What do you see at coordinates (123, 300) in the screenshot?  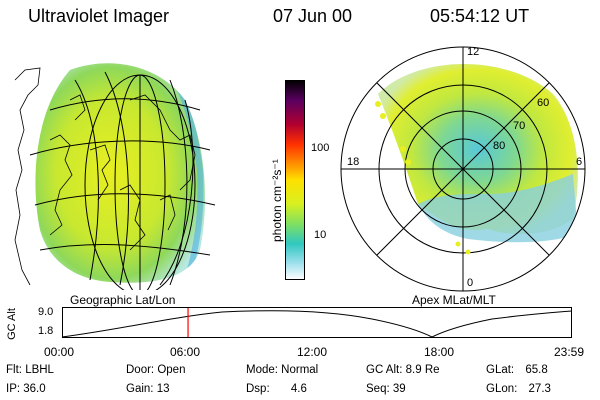 I see `geographic-label: Geographic Lat/Lon` at bounding box center [123, 300].